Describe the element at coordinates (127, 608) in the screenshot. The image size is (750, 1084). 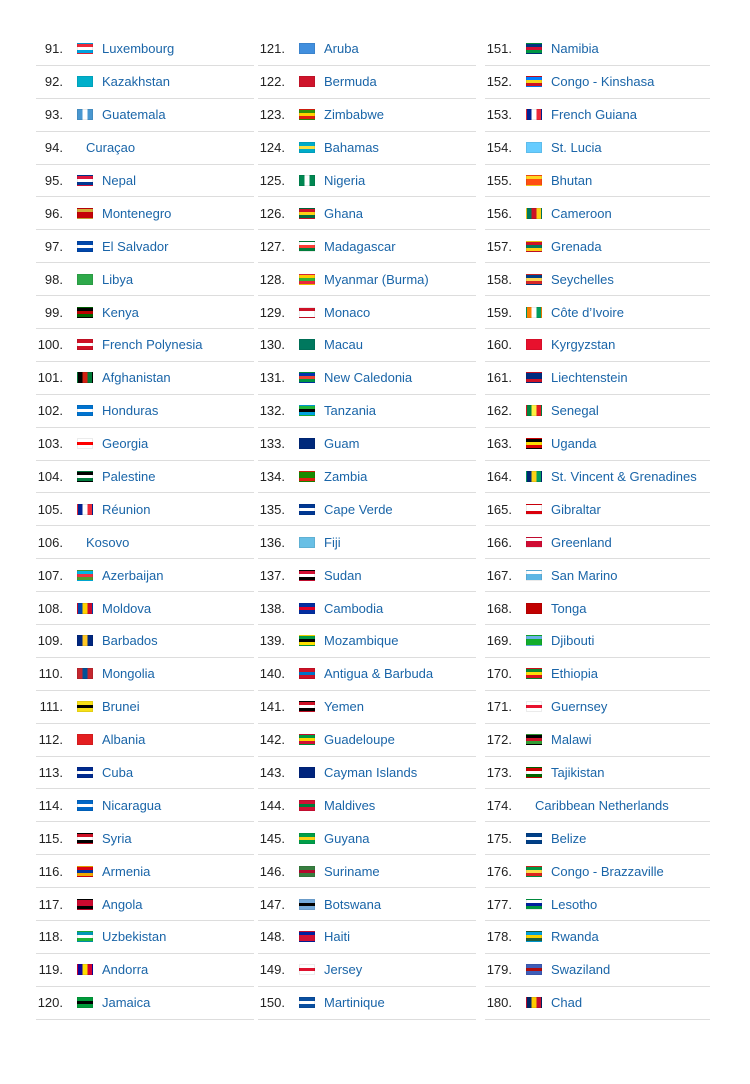
I see `country-link: Moldova` at that location.